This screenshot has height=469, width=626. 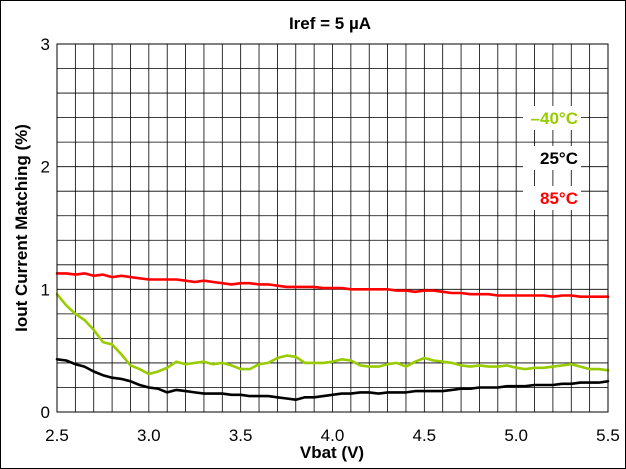 I want to click on legend: –40°C 25°C 85°C, so click(x=552, y=158).